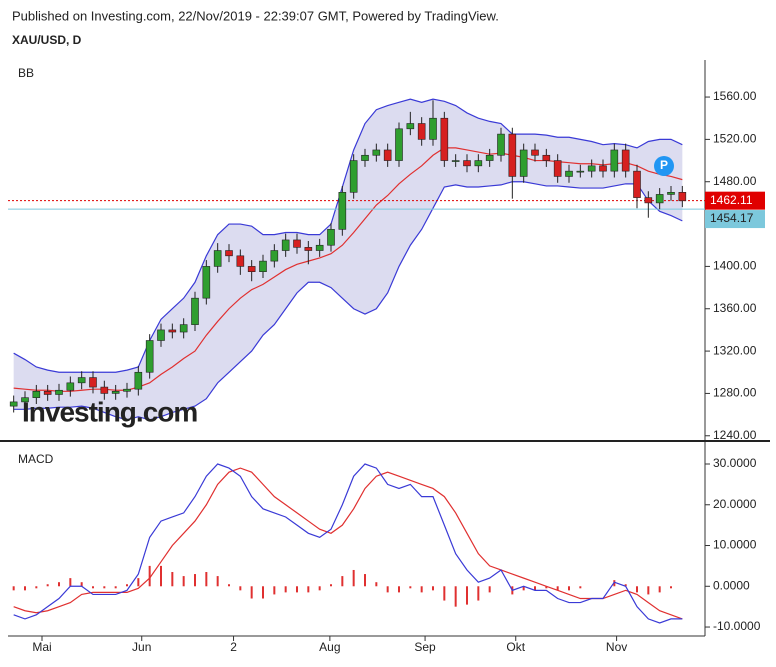 The height and width of the screenshot is (667, 776). I want to click on y-tick-label: 10.0000, so click(735, 545).